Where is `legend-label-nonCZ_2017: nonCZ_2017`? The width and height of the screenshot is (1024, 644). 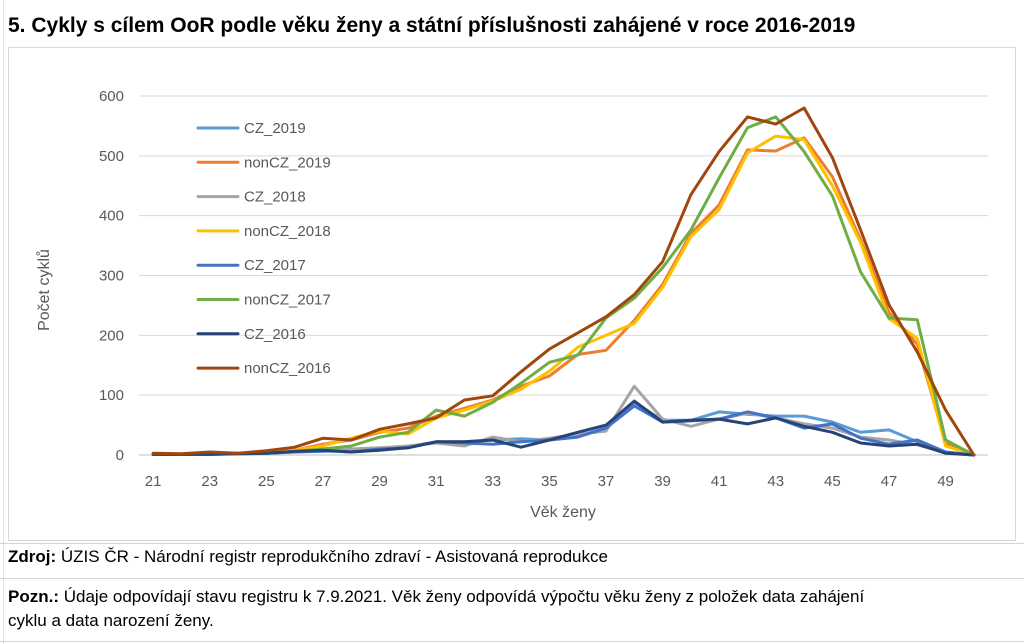
legend-label-nonCZ_2017: nonCZ_2017 is located at coordinates (287, 300).